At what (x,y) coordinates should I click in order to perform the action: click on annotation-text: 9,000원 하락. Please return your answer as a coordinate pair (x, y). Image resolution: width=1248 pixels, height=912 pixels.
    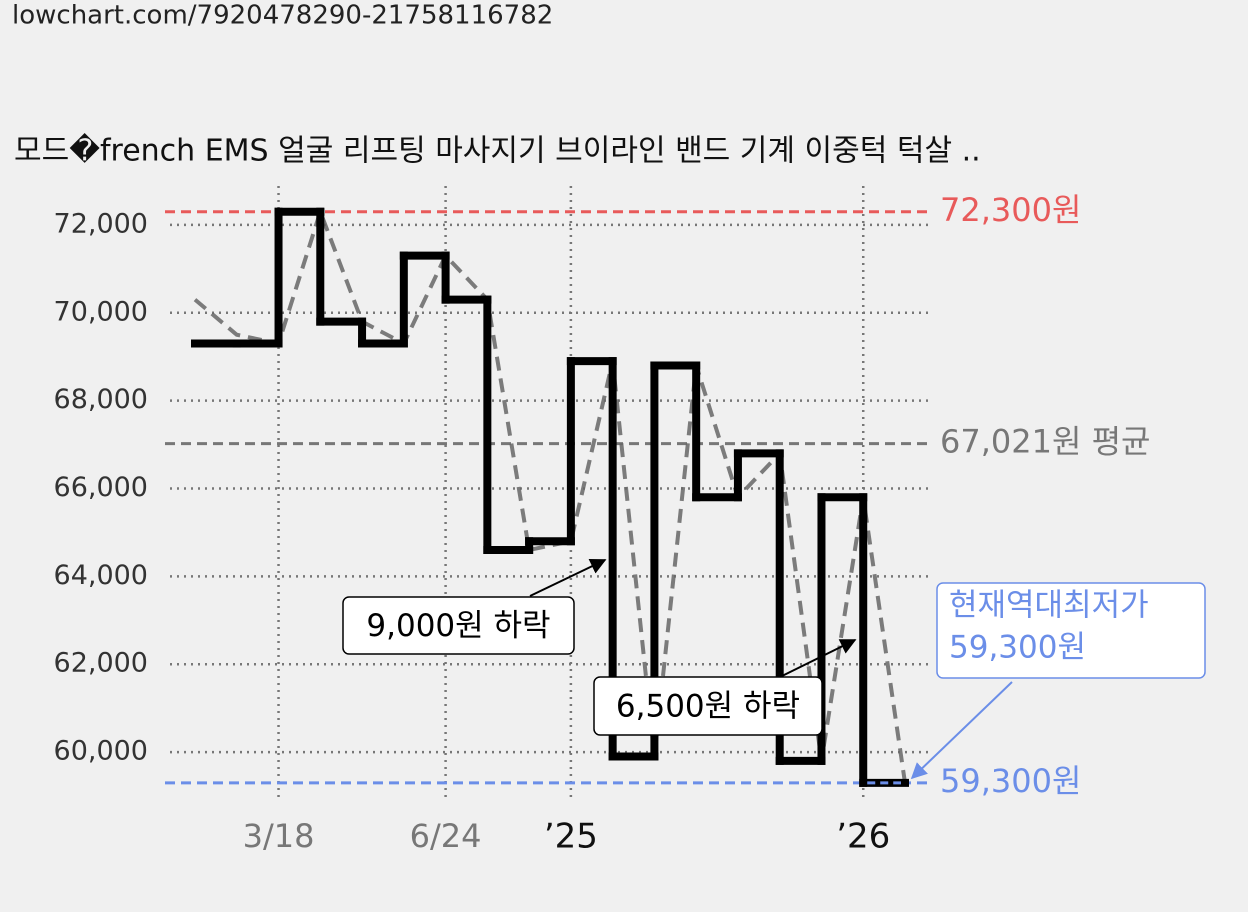
    Looking at the image, I should click on (458, 626).